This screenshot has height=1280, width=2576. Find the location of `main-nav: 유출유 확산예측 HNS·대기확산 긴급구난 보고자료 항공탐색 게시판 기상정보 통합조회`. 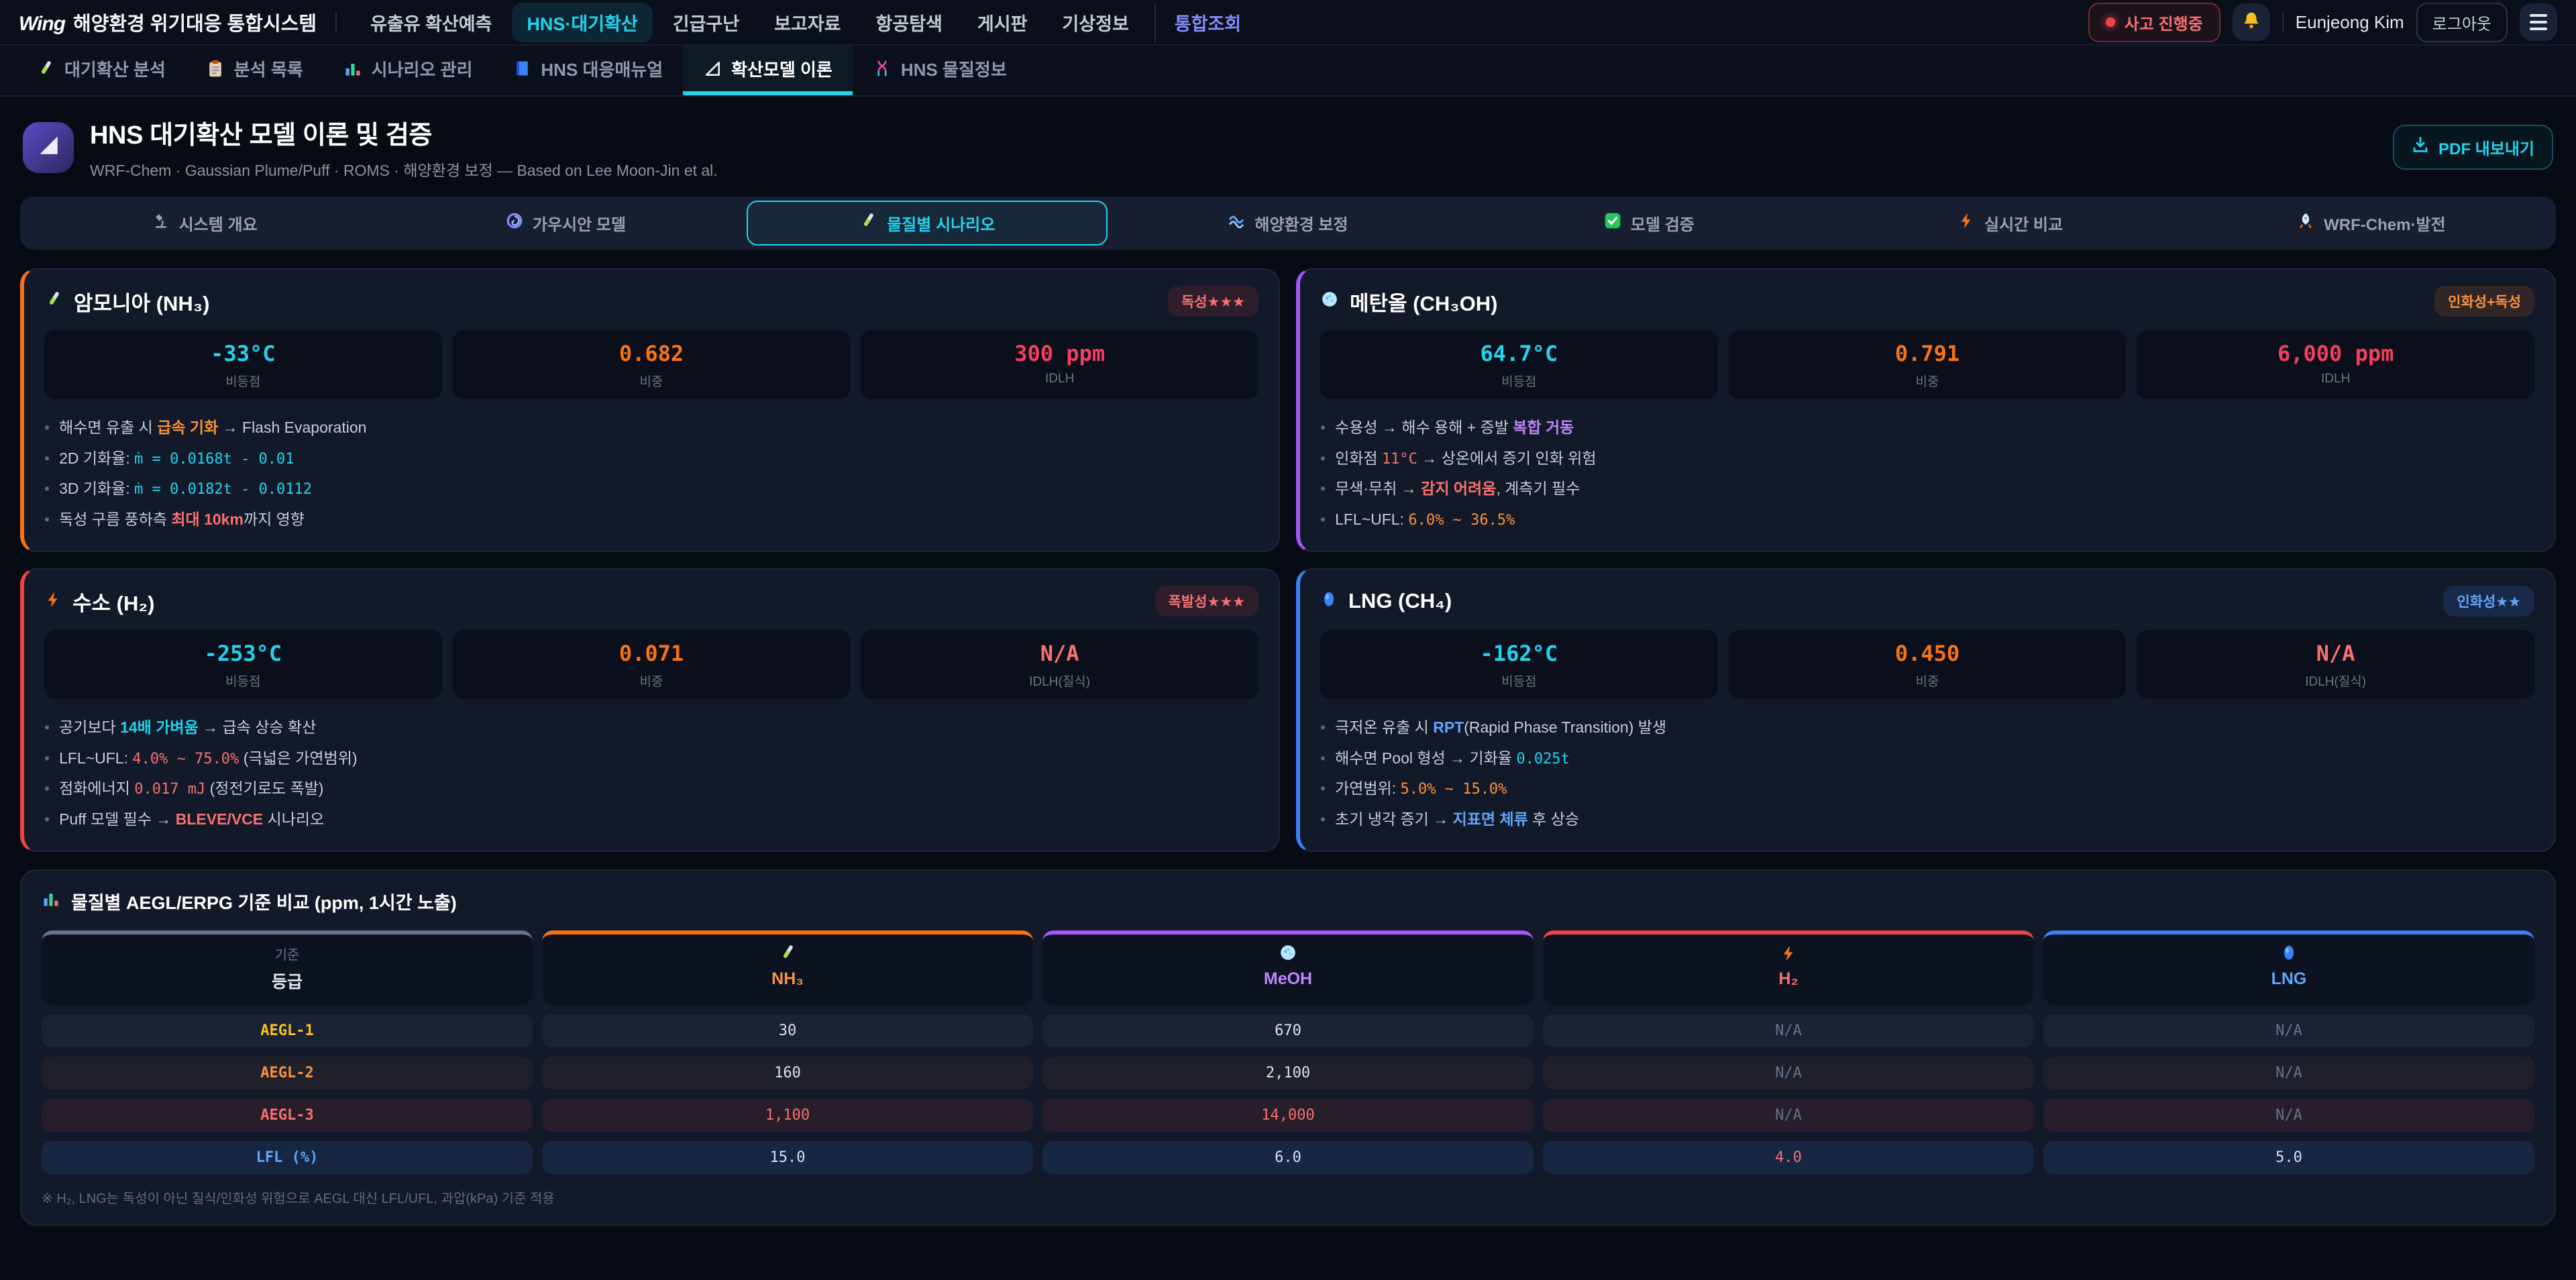

main-nav: 유출유 확산예측 HNS·대기확산 긴급구난 보고자료 항공탐색 게시판 기상정보 통합조회 is located at coordinates (1215, 22).